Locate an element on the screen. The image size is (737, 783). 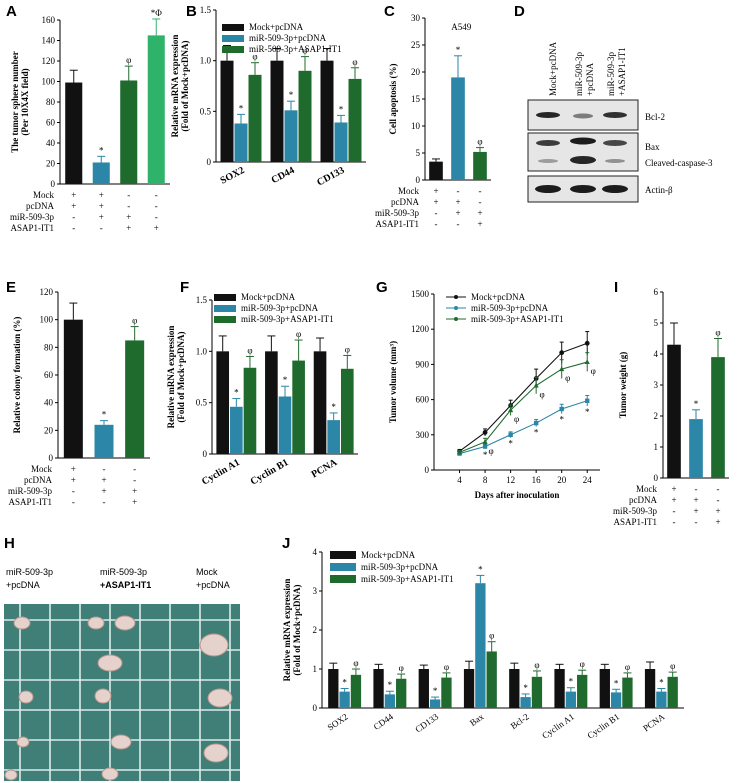
photo-label: miR-509-3p +pcDNA is located at coordinates (29, 578).